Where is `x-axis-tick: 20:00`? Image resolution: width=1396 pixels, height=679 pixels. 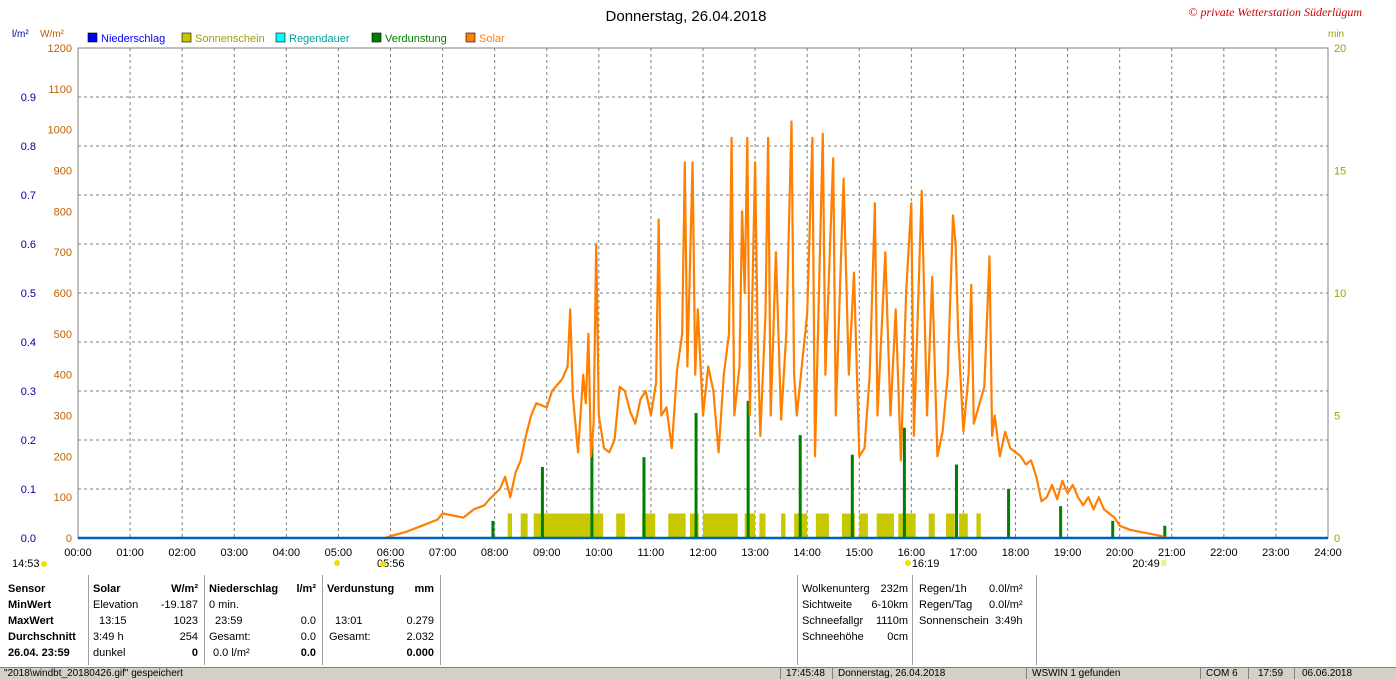
x-axis-tick: 20:00 is located at coordinates (1120, 553).